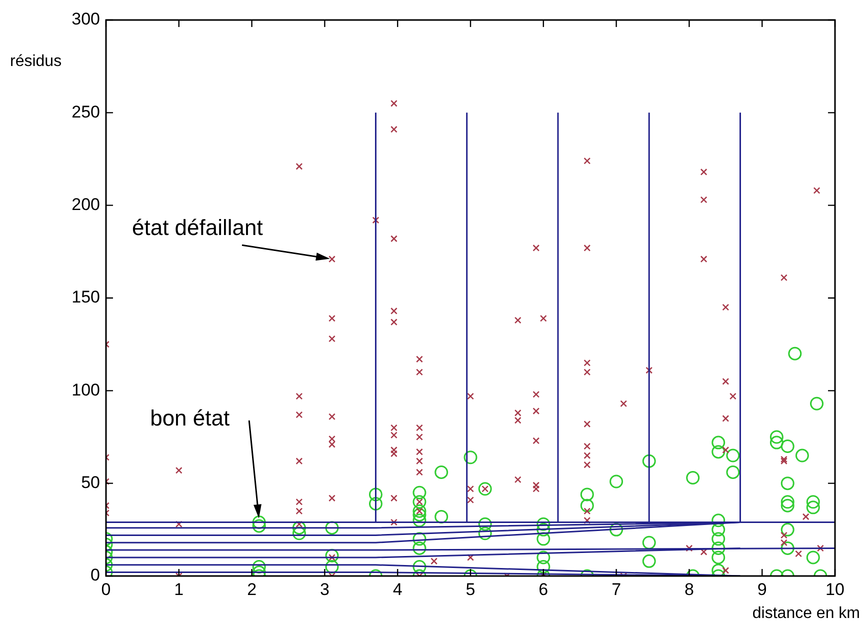 The image size is (866, 626). I want to click on x-tick-label: 6, so click(543, 589).